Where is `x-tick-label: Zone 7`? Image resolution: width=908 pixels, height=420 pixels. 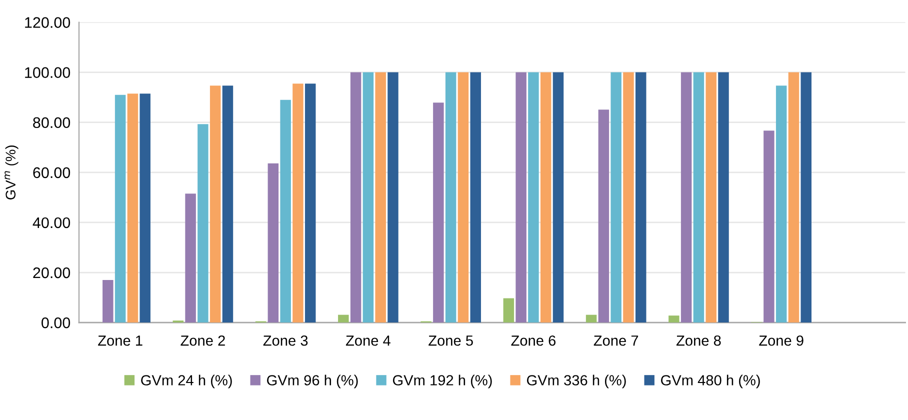
x-tick-label: Zone 7 is located at coordinates (616, 341).